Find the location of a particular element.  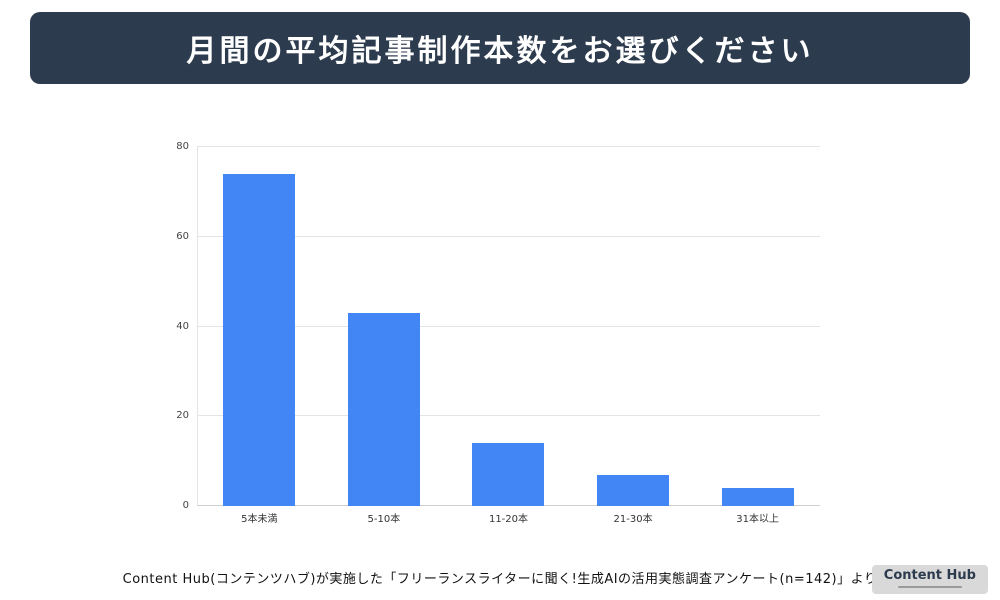

y-tick-label-20: 20 is located at coordinates (182, 416).